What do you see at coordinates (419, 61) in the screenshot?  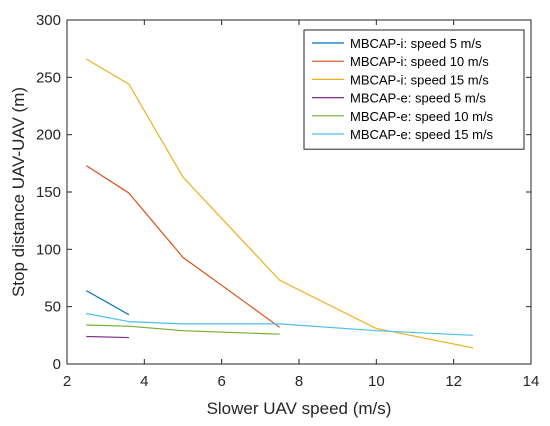 I see `legend-entry: MBCAP-i: speed 10 m/s` at bounding box center [419, 61].